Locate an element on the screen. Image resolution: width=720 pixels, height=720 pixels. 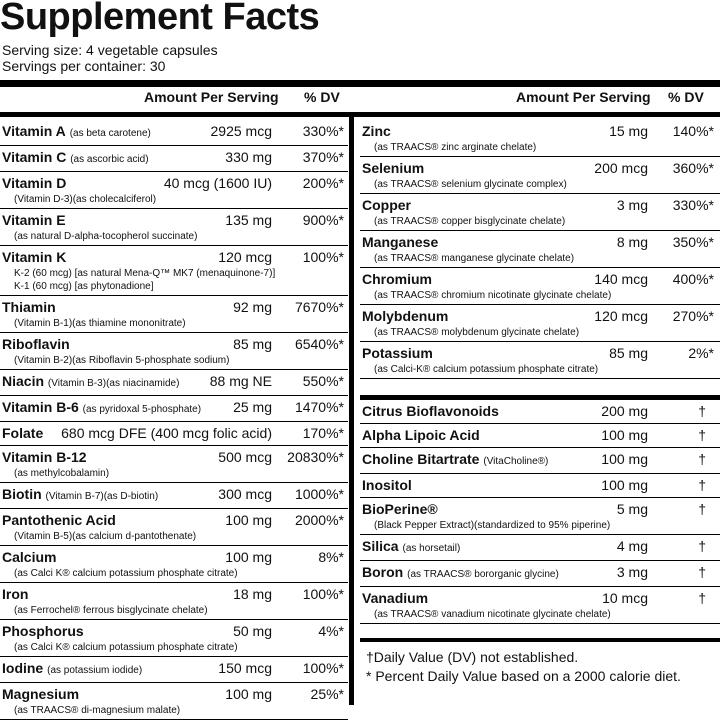
nutrient-name: Iron is located at coordinates (15, 594).